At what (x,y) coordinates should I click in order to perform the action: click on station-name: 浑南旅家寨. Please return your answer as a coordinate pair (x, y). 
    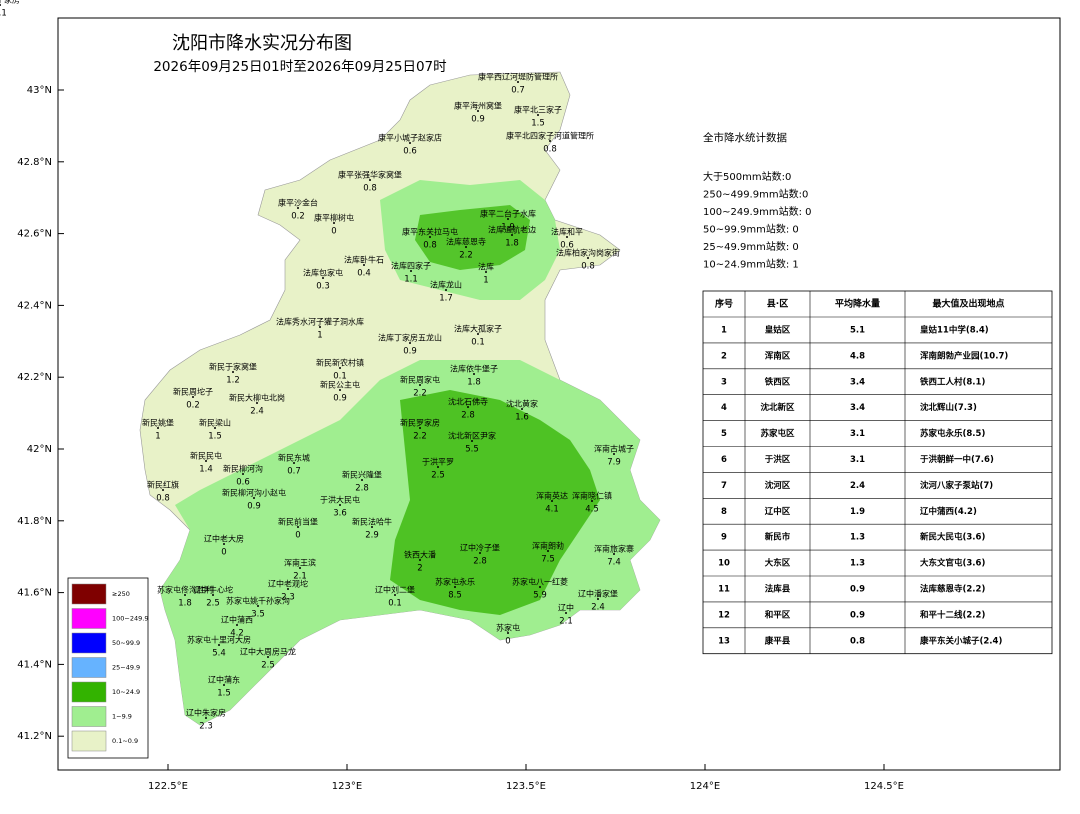
    Looking at the image, I should click on (614, 549).